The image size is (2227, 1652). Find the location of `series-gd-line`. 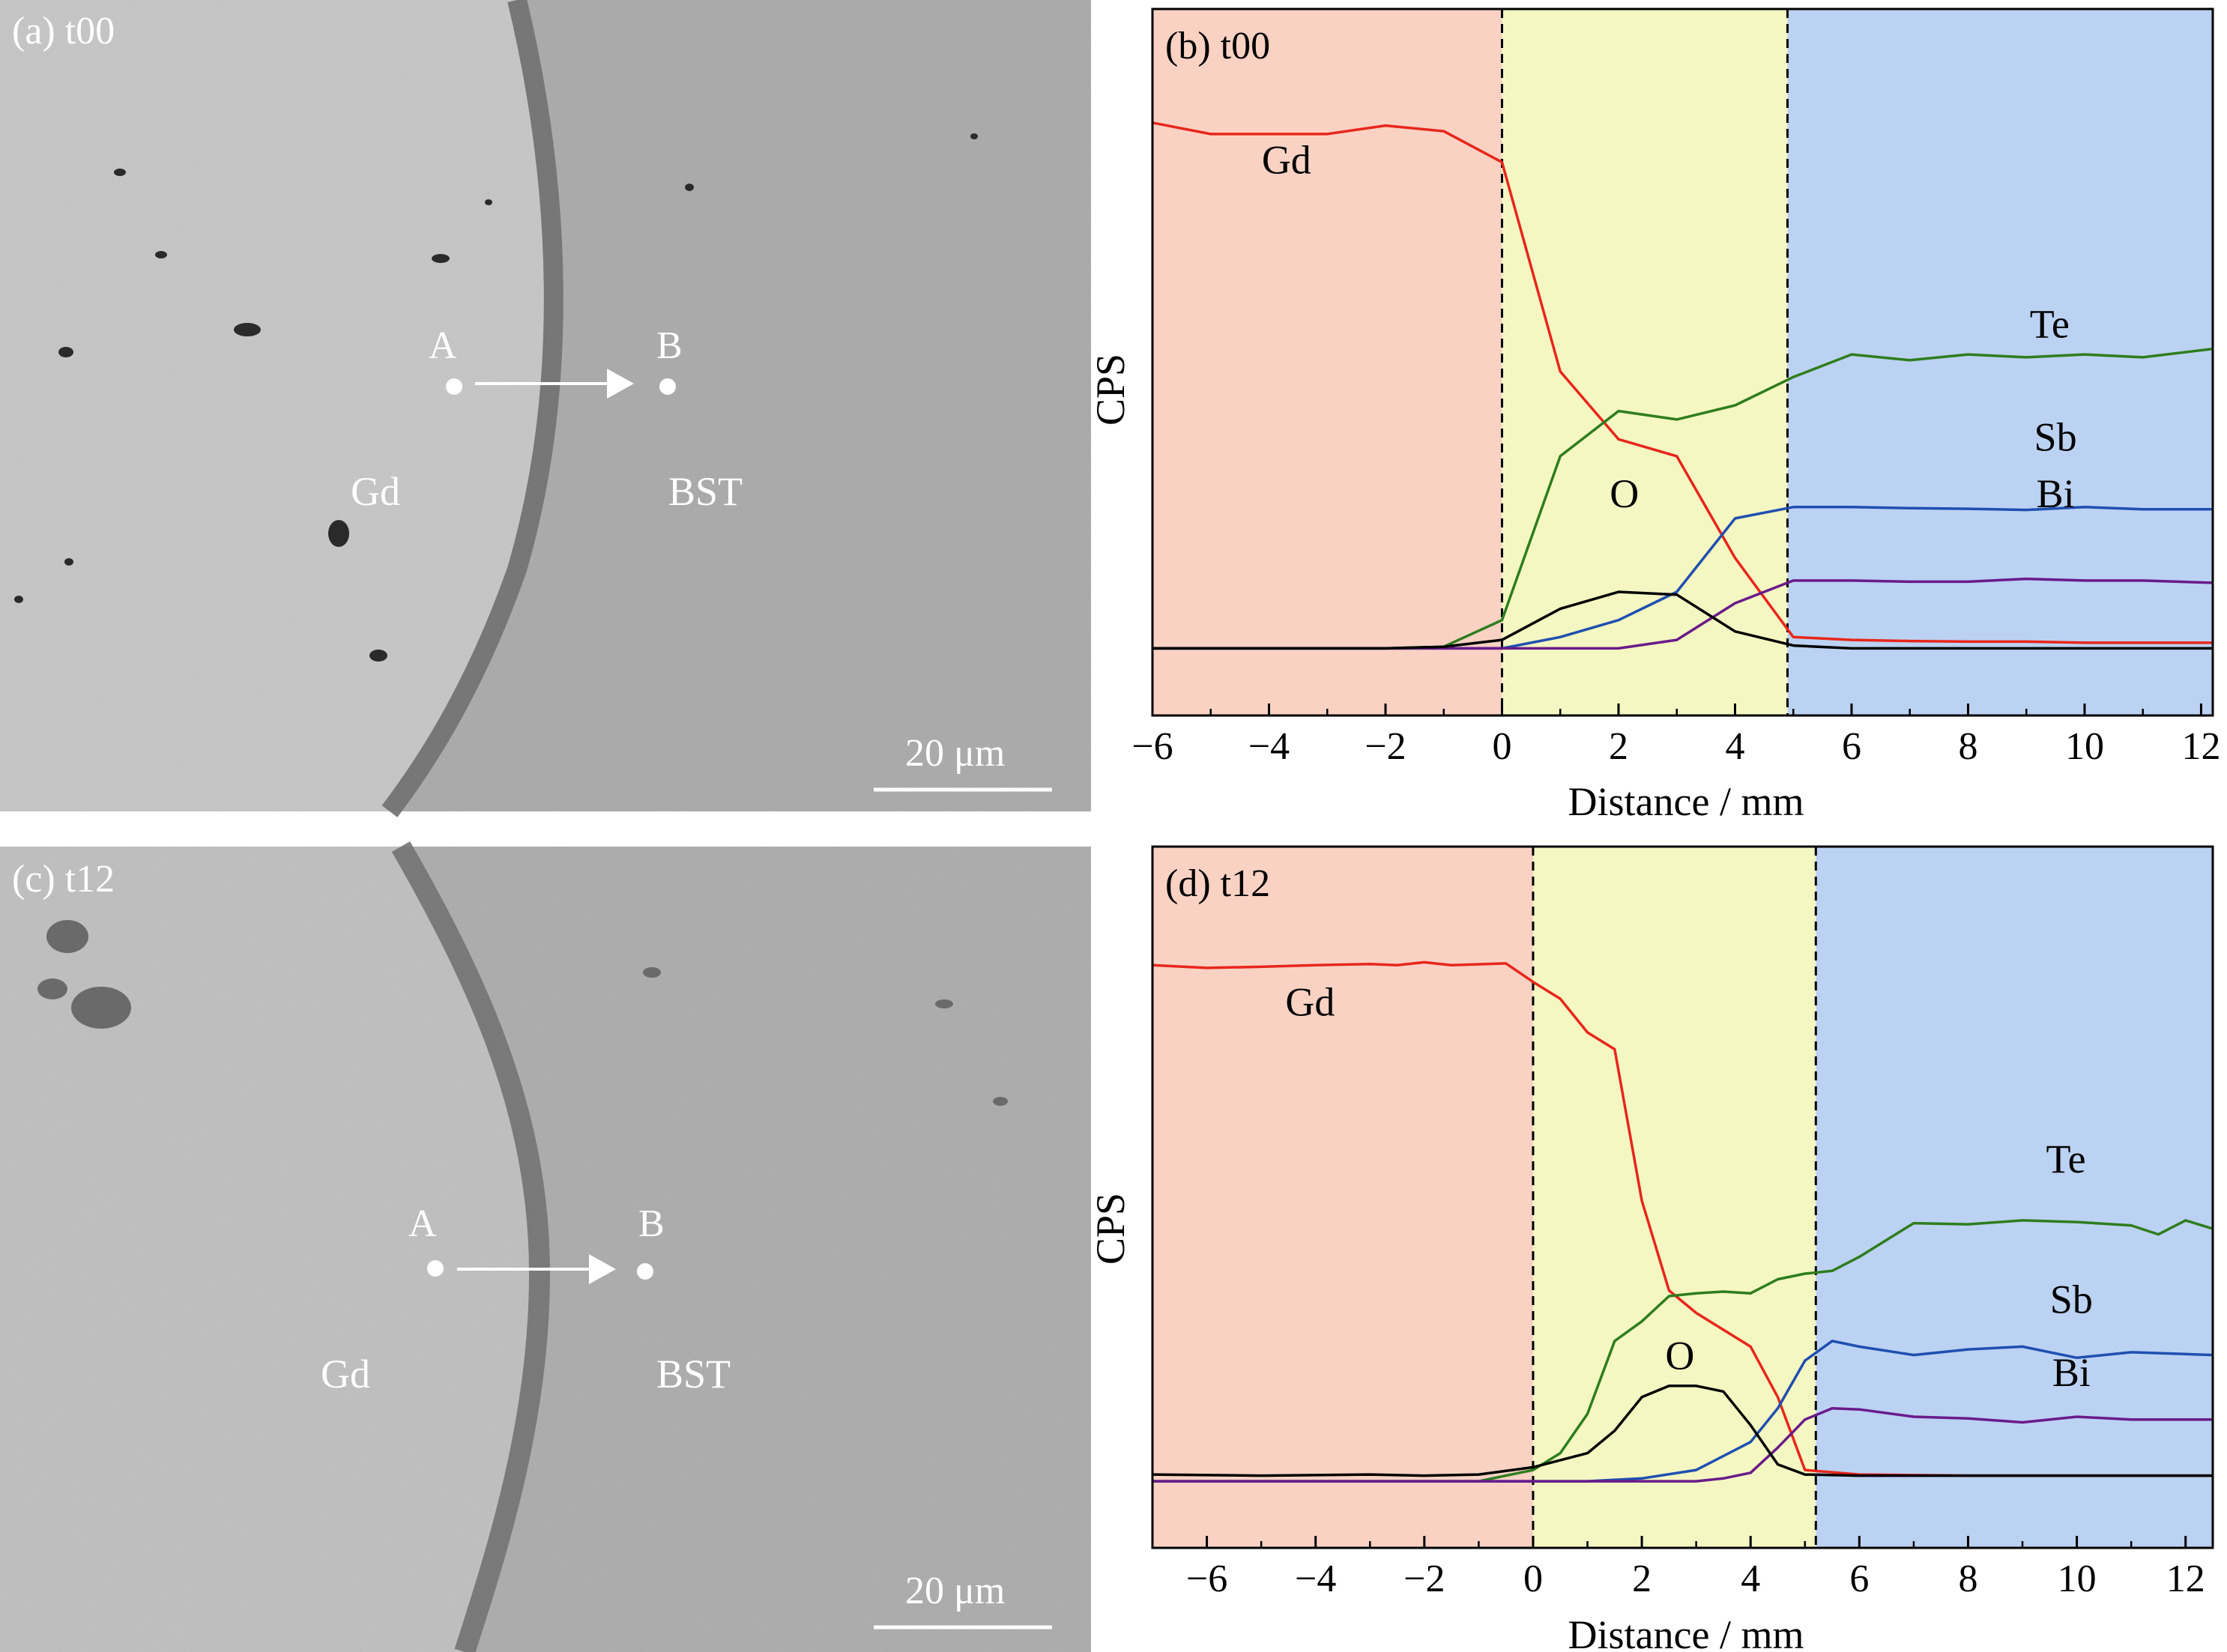

series-gd-line is located at coordinates (1682, 1218).